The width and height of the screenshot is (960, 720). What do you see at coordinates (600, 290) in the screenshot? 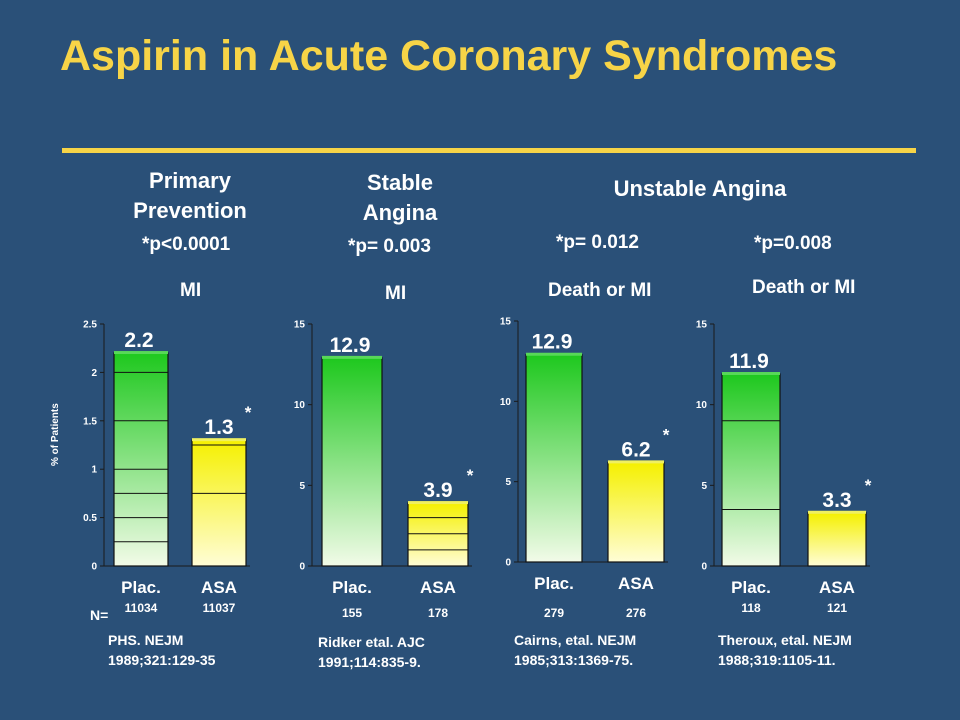
I see `endpoint-cairns: Death or MI` at bounding box center [600, 290].